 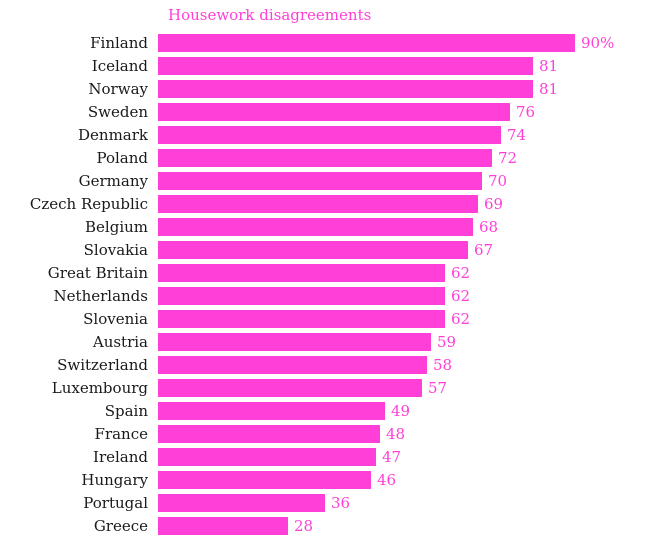 What do you see at coordinates (410, 525) in the screenshot?
I see `bar-area: 28` at bounding box center [410, 525].